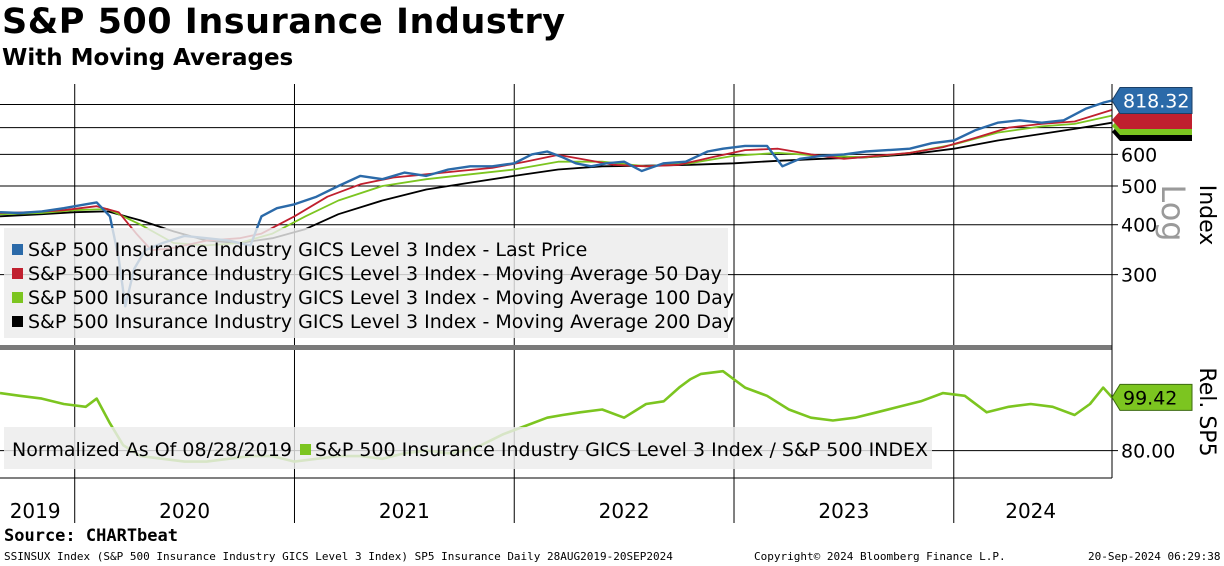  Describe the element at coordinates (35, 511) in the screenshot. I see `x-tick-label: 2019` at that location.